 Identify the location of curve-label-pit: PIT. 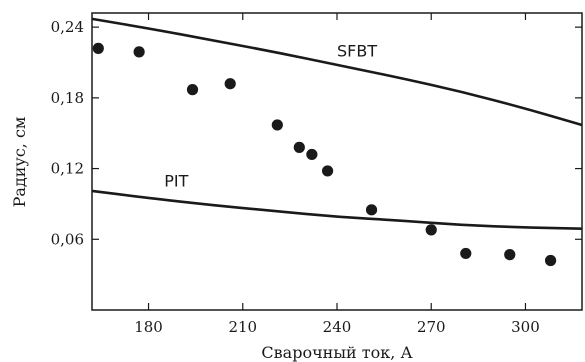
(176, 180).